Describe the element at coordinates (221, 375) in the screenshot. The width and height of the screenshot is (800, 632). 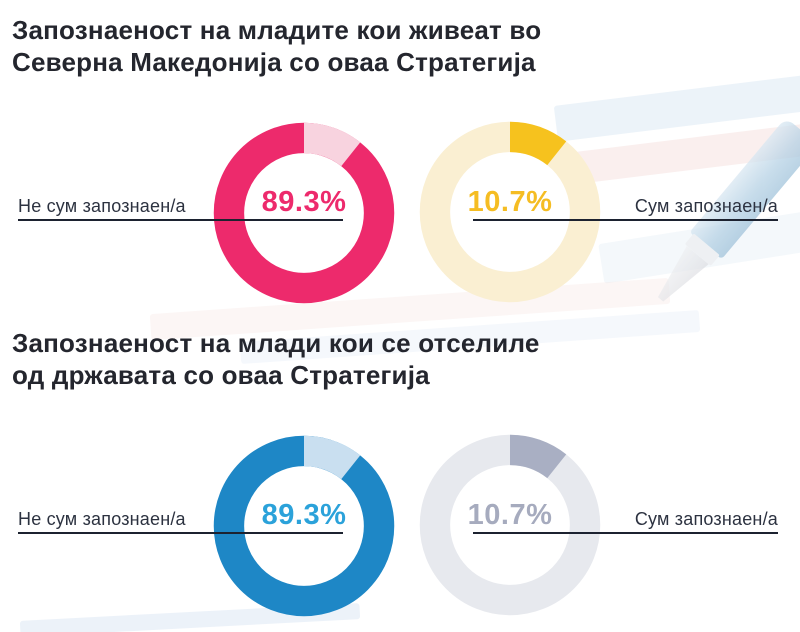
I see `title-line-2: од државата со оваа Стратегија` at that location.